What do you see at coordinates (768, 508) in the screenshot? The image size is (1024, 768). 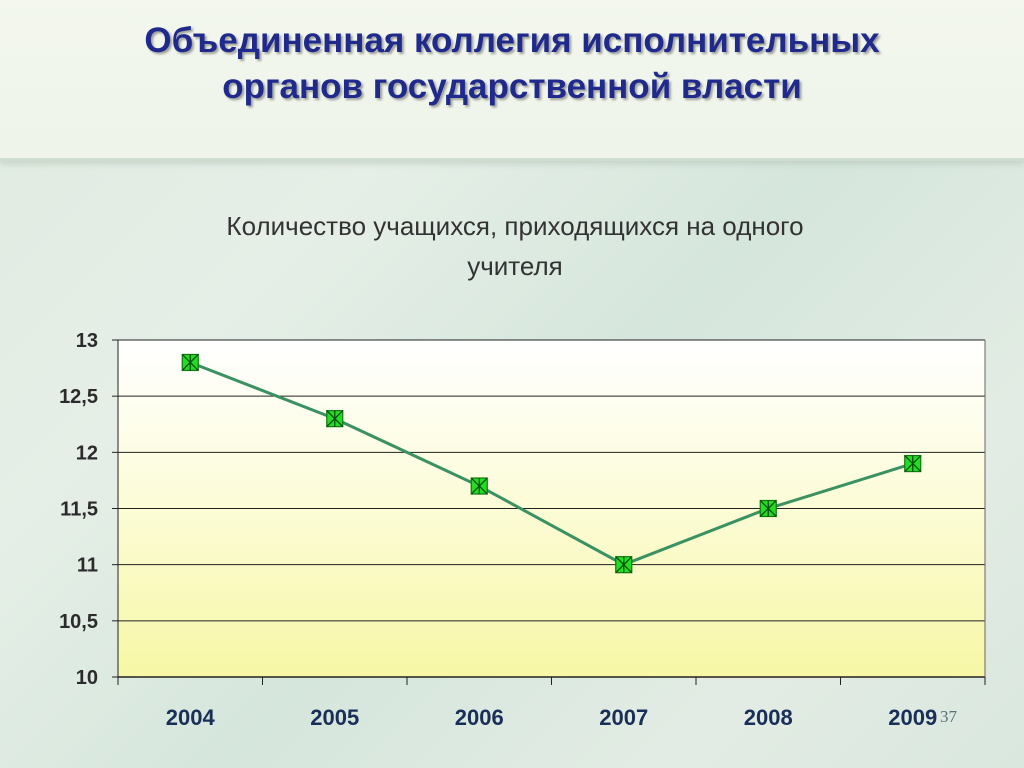 I see `data-point-2008` at bounding box center [768, 508].